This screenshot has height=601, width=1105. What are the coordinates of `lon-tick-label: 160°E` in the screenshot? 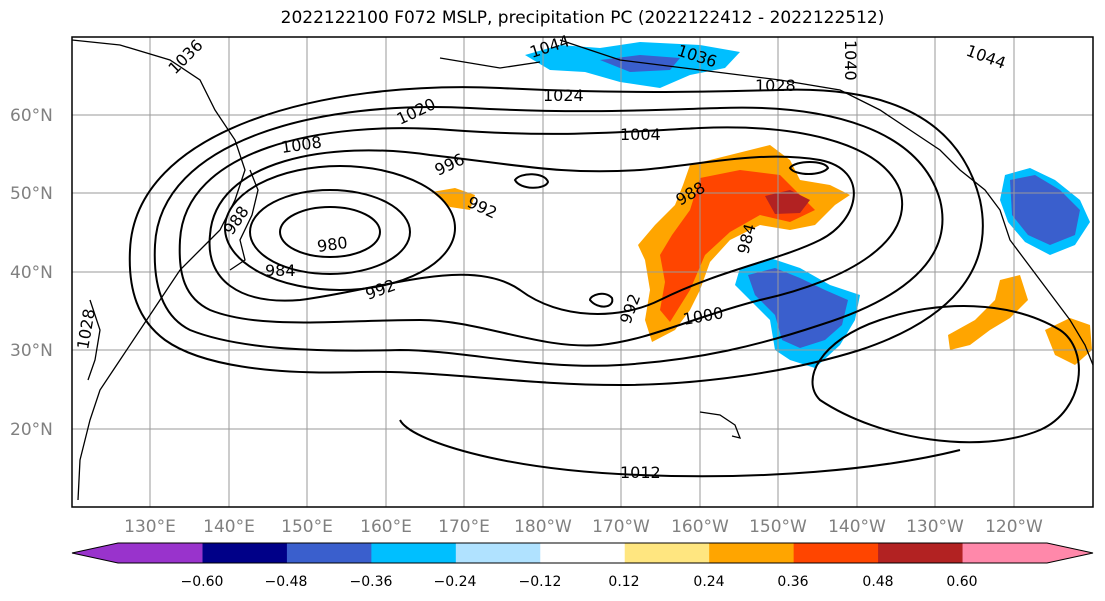 It's located at (386, 527).